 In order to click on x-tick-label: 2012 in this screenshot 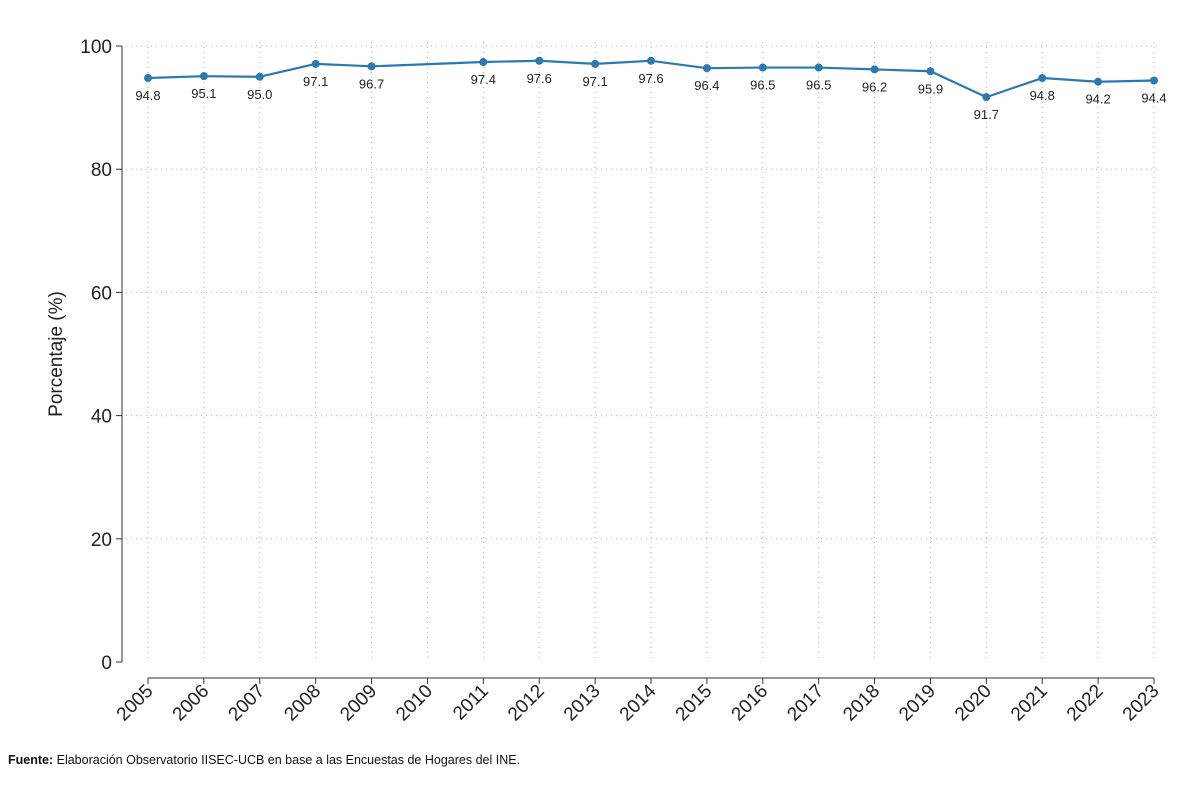, I will do `click(526, 703)`.